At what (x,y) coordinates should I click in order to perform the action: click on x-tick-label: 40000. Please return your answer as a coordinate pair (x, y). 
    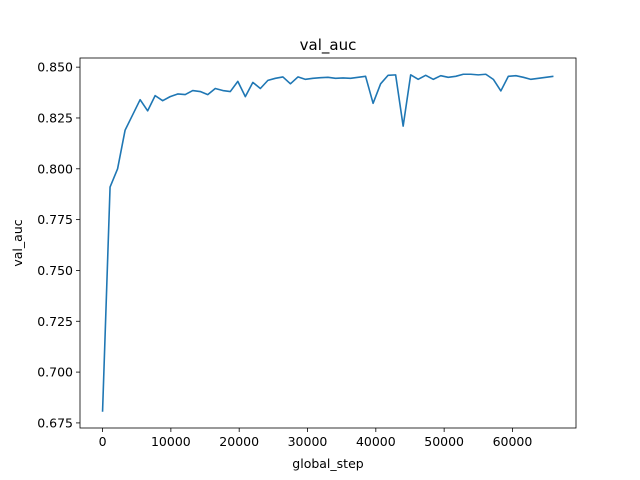
    Looking at the image, I should click on (376, 441).